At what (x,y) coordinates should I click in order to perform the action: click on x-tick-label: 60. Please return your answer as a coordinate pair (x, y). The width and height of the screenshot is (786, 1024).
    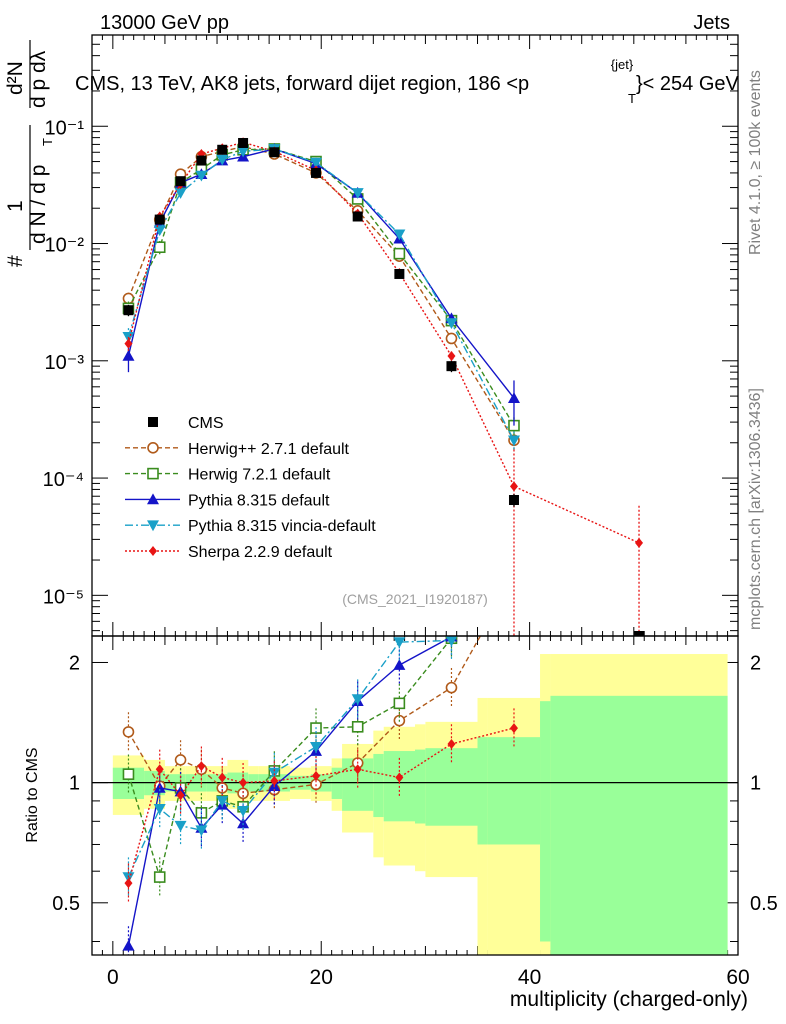
    Looking at the image, I should click on (737, 977).